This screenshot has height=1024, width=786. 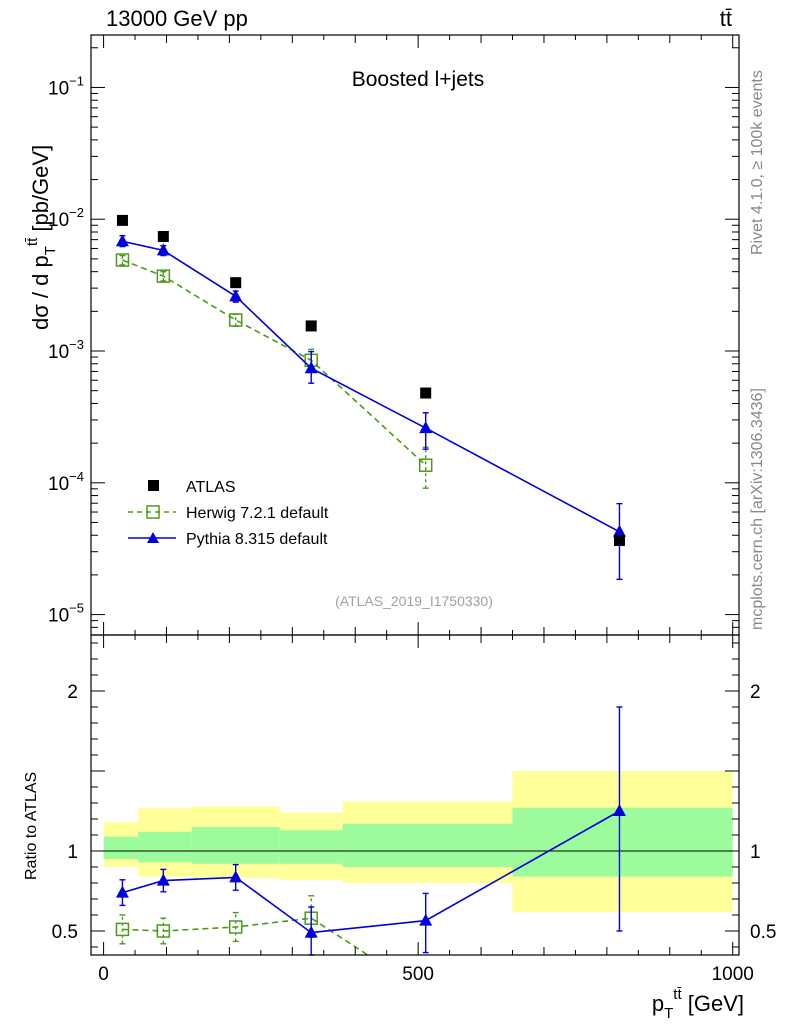 What do you see at coordinates (72, 852) in the screenshot?
I see `ratio-ytick-label-left-1: 1` at bounding box center [72, 852].